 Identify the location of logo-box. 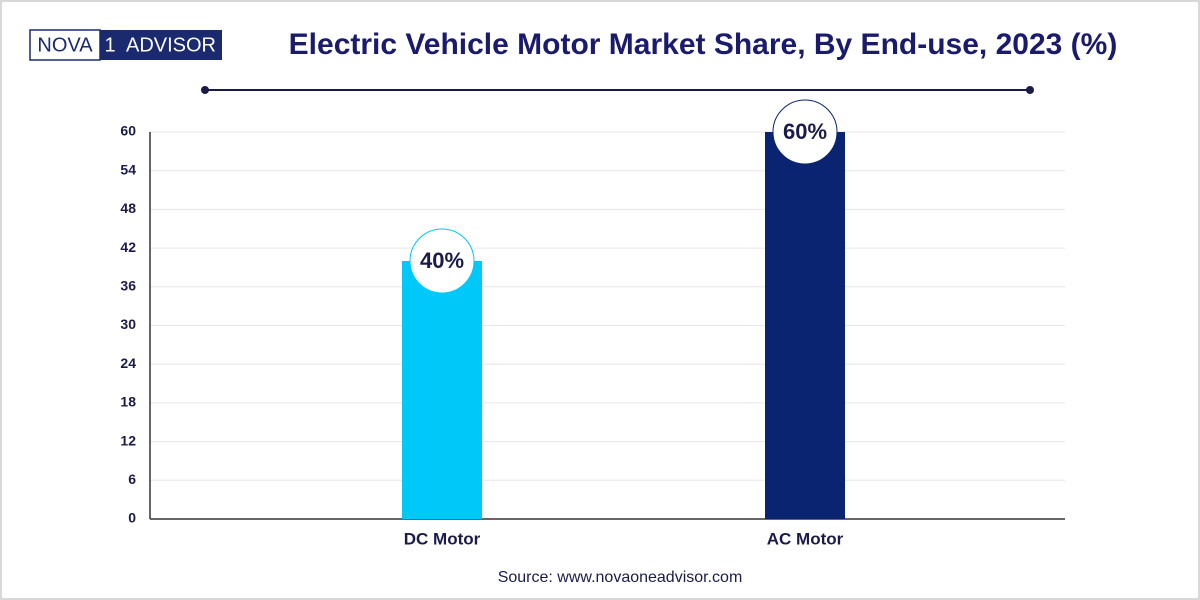
(65, 45).